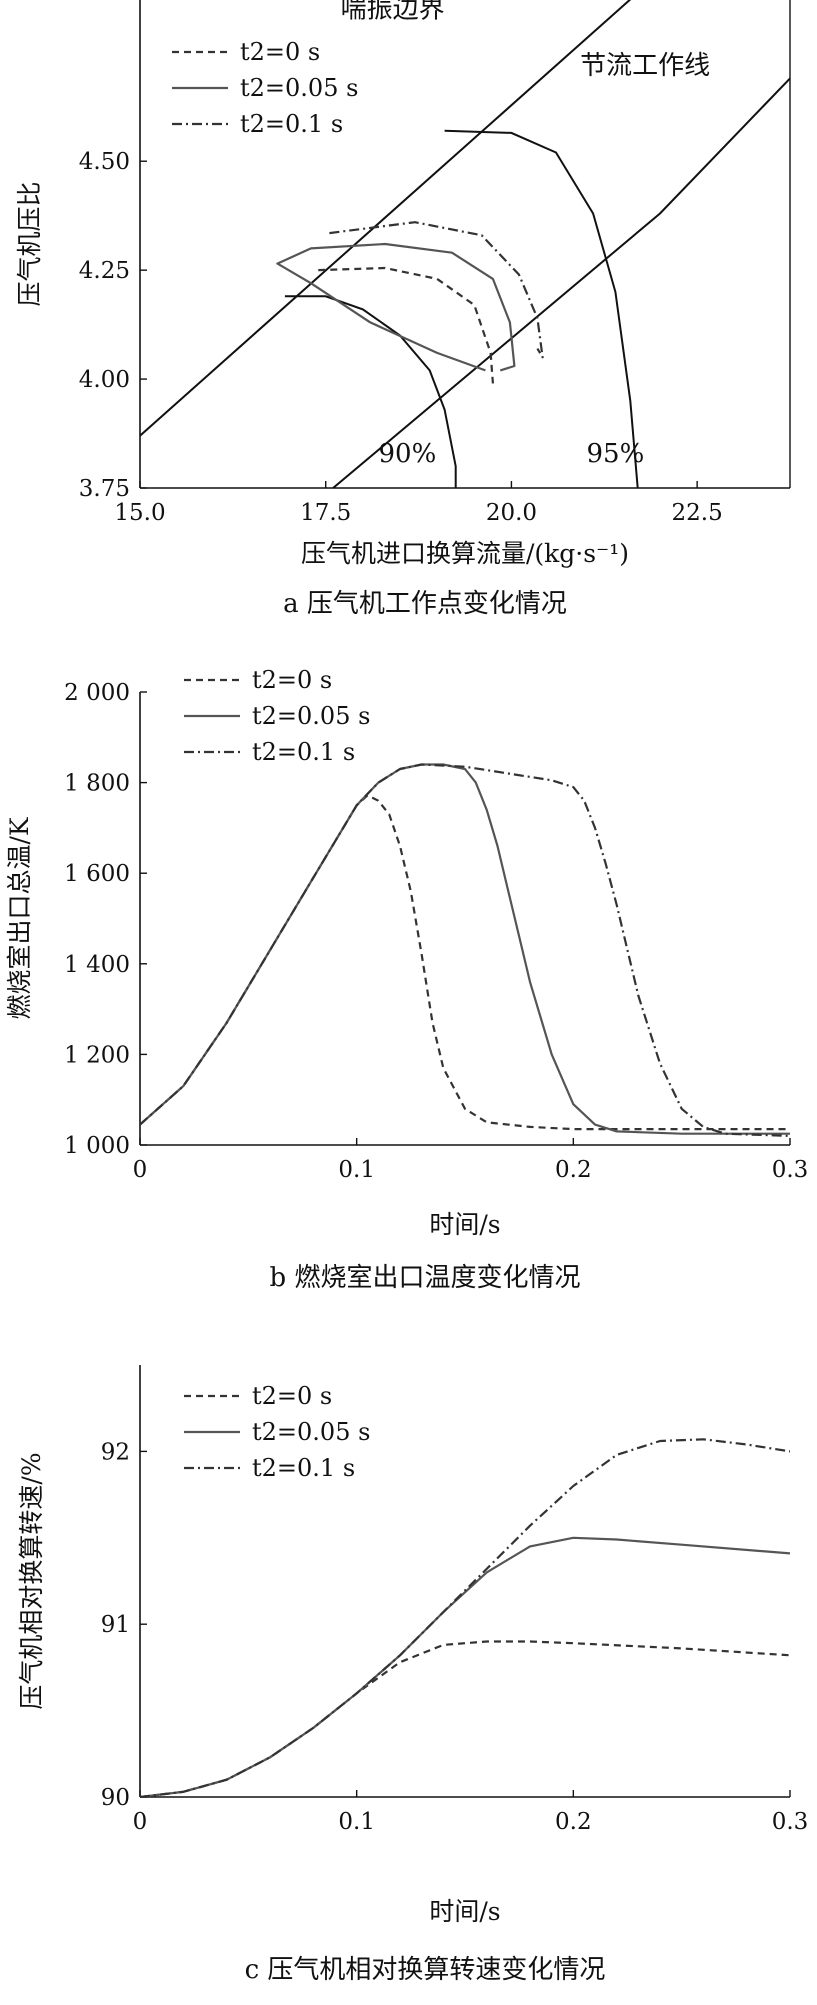 The image size is (817, 2005). What do you see at coordinates (115, 1452) in the screenshot?
I see `y-tick-label: 92` at bounding box center [115, 1452].